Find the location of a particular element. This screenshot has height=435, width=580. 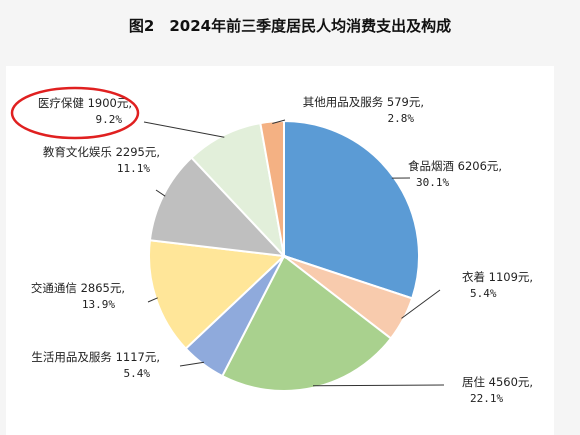

chart-title: 图2 2024年前三季度居民人均消费支出及构成 is located at coordinates (290, 26).